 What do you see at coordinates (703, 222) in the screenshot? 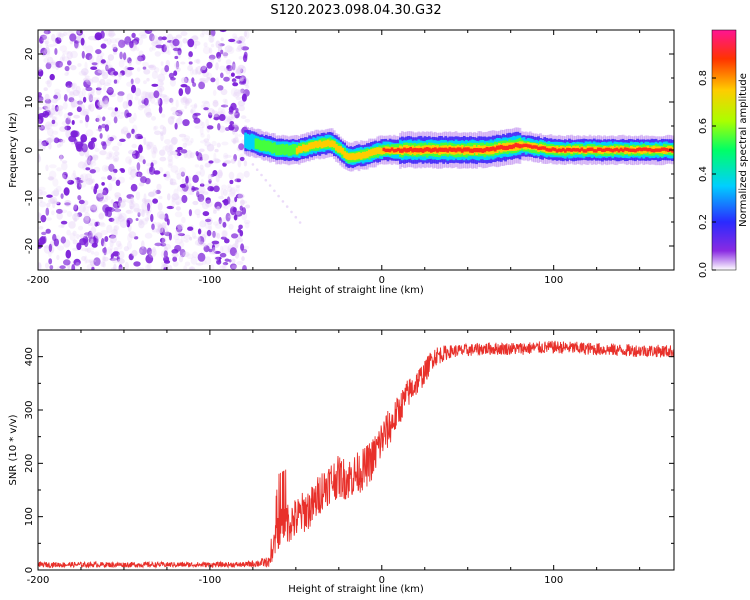
I see `colorbar-tick-label: 0.2` at bounding box center [703, 222].